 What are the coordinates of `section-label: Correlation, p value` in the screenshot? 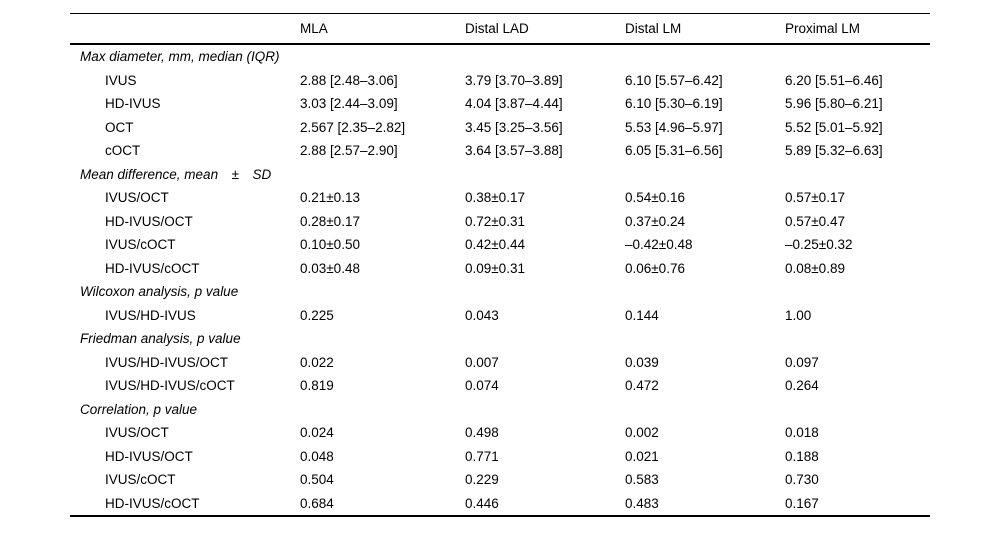 It's located at (139, 409).